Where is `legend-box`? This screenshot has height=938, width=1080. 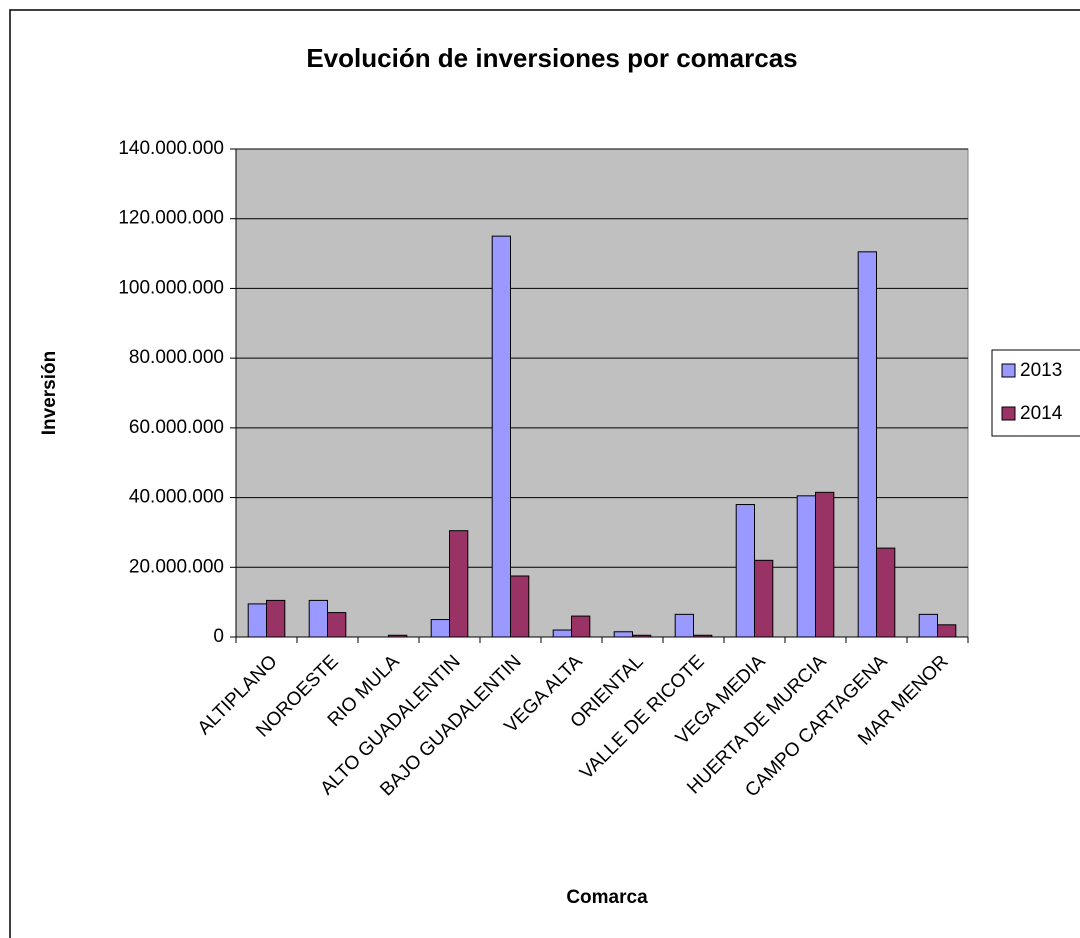
legend-box is located at coordinates (1035, 393).